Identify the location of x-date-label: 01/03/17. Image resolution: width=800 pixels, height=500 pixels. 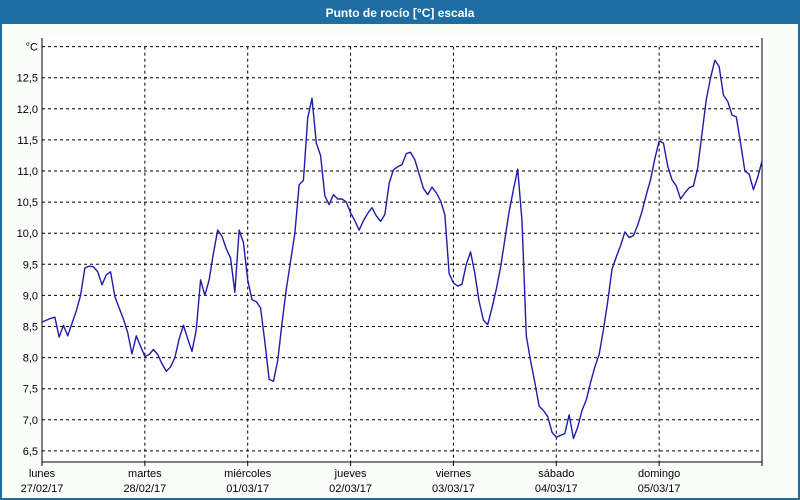
(247, 489).